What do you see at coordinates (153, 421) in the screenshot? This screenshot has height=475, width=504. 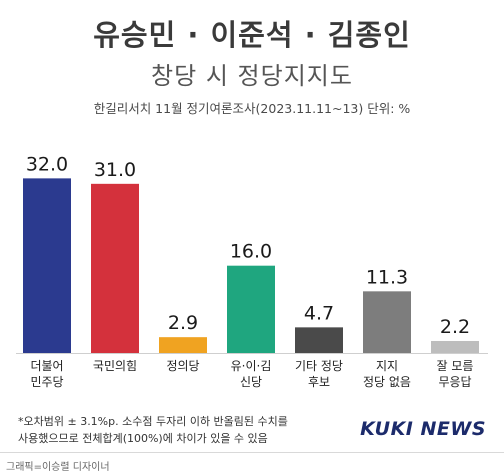 I see `footnote-line-1: *오차범위 ± 3.1%p. 소수점 두자리 이하 반올림된 수치를` at bounding box center [153, 421].